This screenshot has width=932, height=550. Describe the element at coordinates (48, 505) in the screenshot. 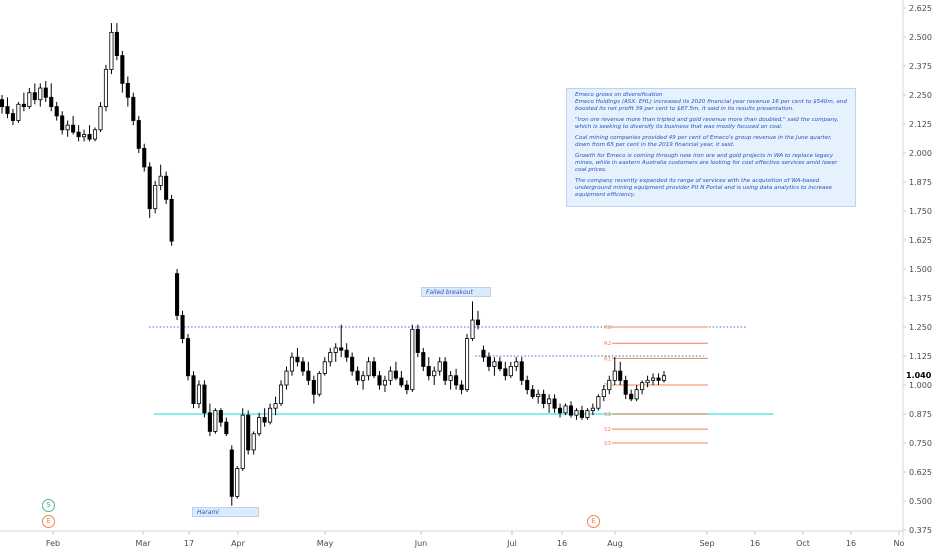

I see `split-event-icon: S` at that location.